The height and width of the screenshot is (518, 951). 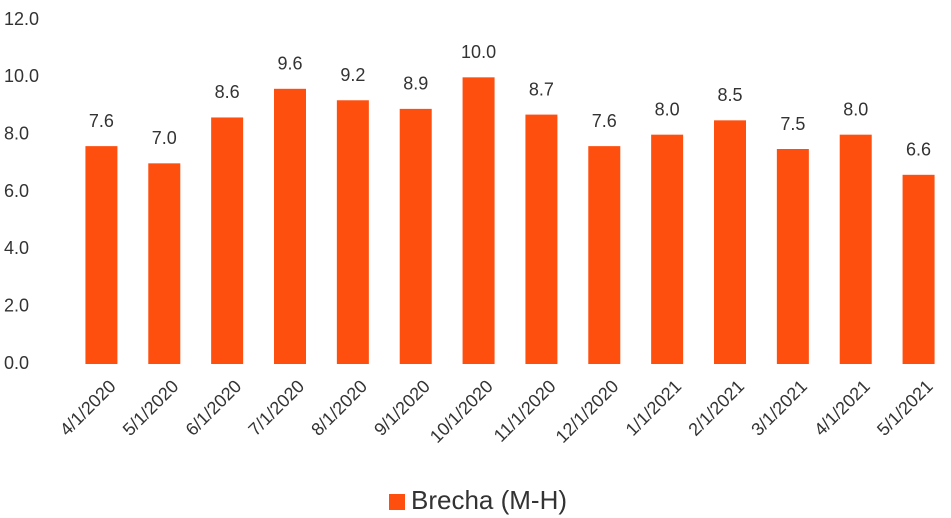 What do you see at coordinates (402, 408) in the screenshot?
I see `x-tick-label: 9/1/2020` at bounding box center [402, 408].